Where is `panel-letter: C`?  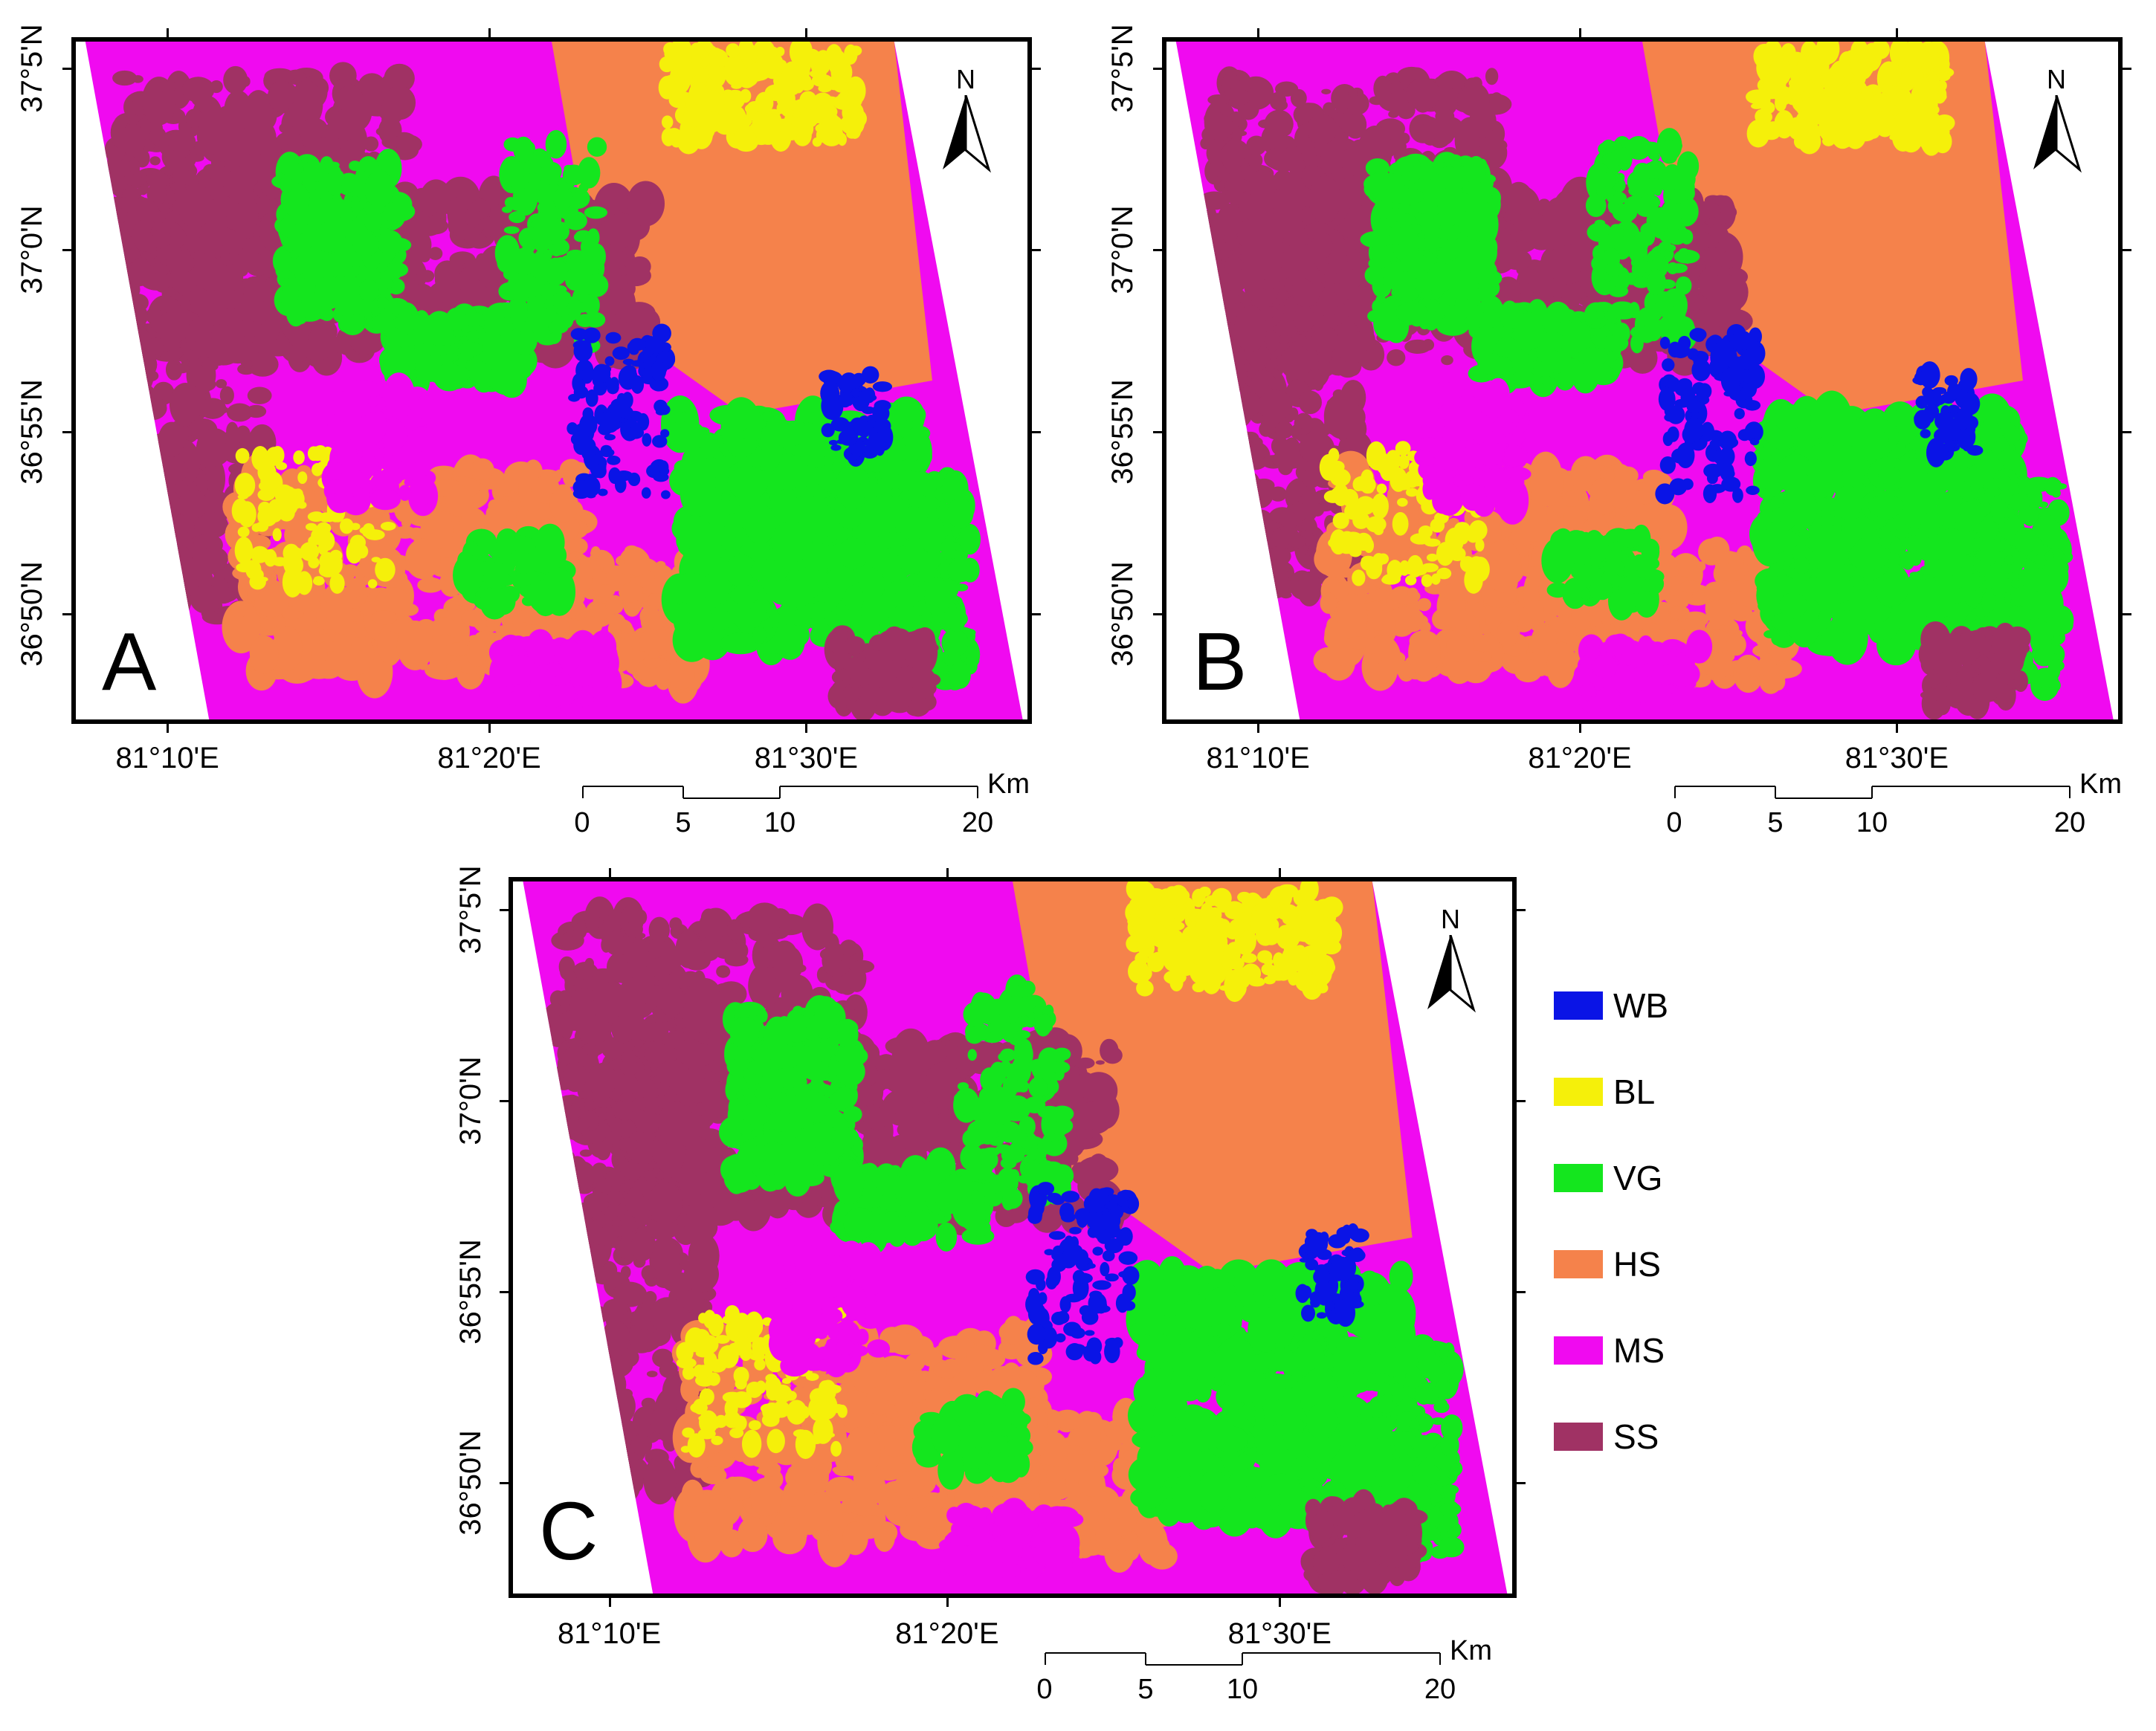 panel-letter: C is located at coordinates (568, 1531).